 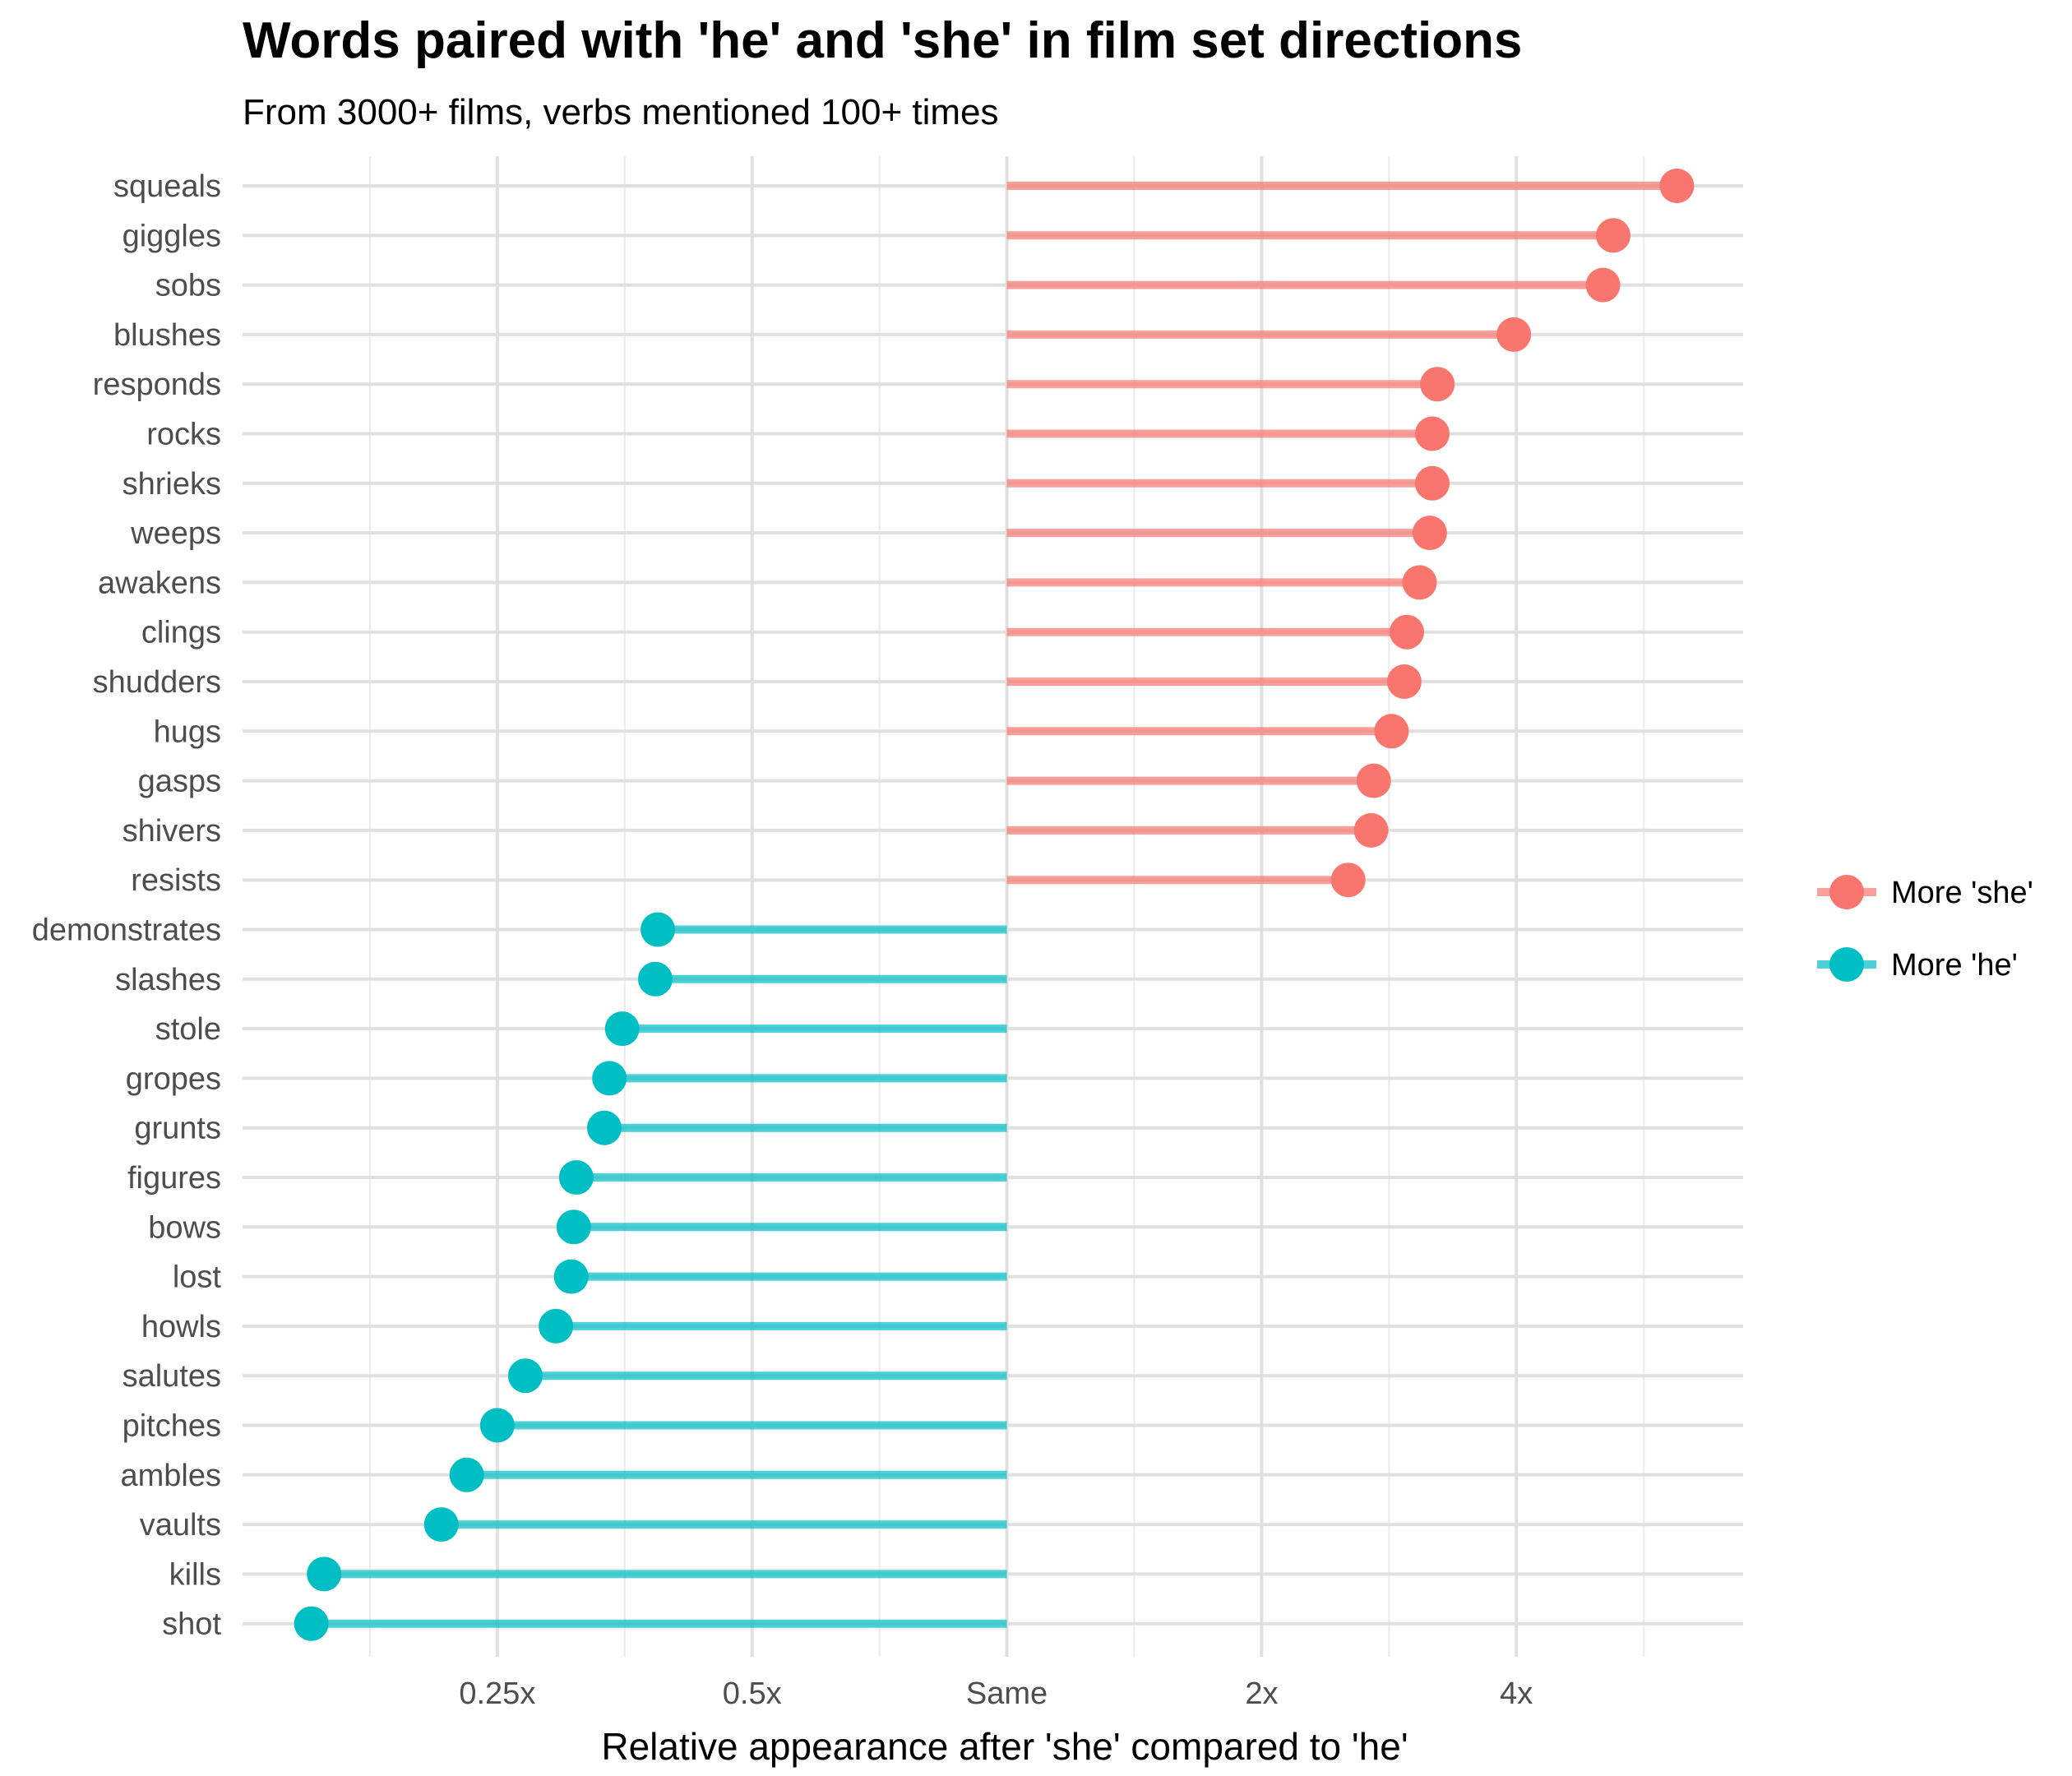 What do you see at coordinates (171, 1476) in the screenshot?
I see `y-label-ambles: ambles` at bounding box center [171, 1476].